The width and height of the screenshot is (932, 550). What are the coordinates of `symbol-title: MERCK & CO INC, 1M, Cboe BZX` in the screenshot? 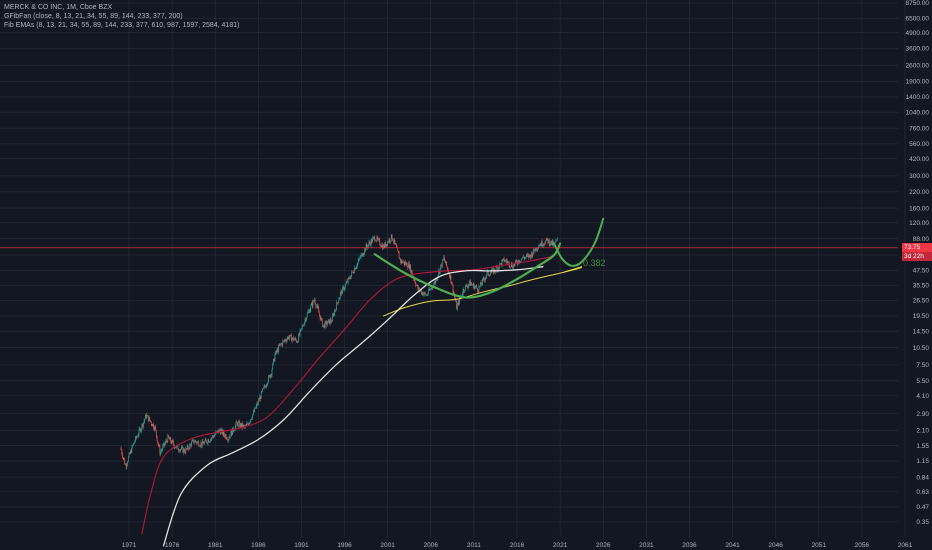 It's located at (58, 7).